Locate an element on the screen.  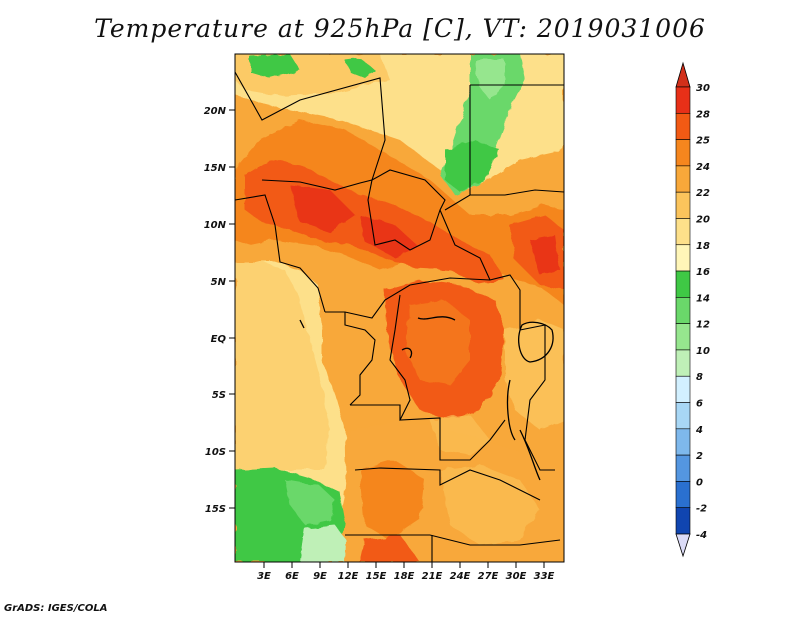
colorbar-level-label: -2 is located at coordinates (701, 509).